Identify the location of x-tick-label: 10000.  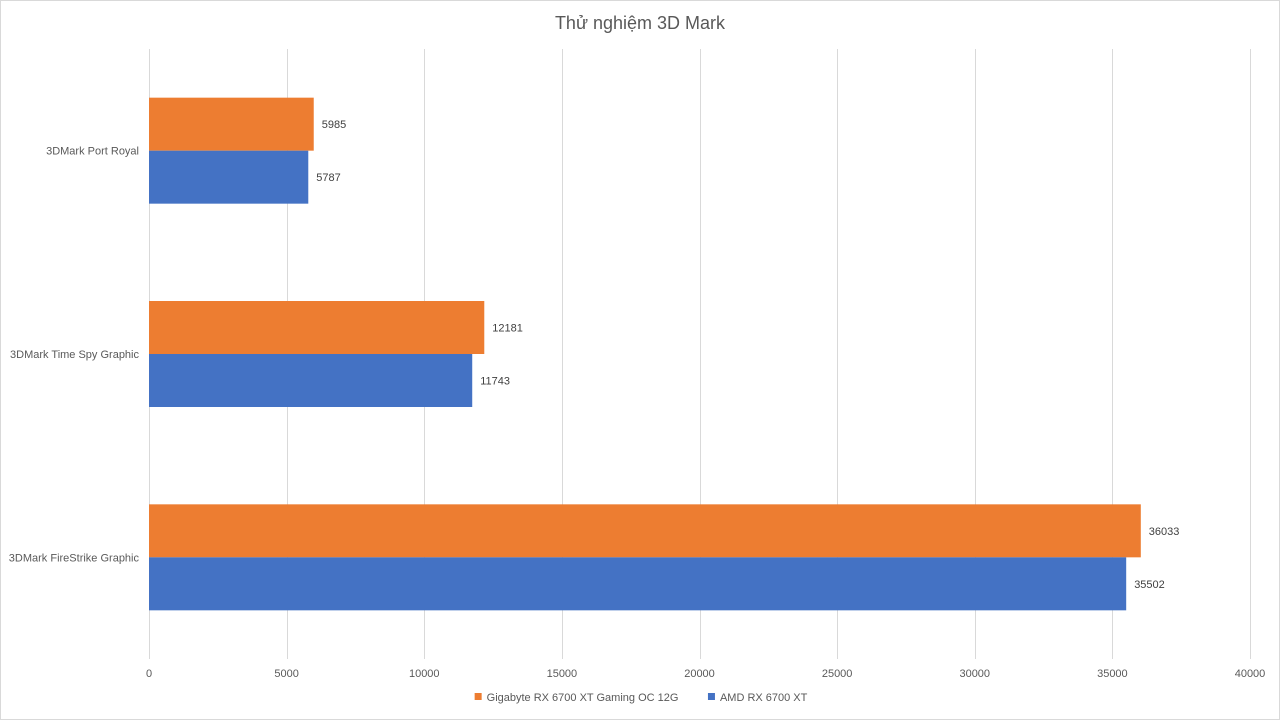
(424, 674).